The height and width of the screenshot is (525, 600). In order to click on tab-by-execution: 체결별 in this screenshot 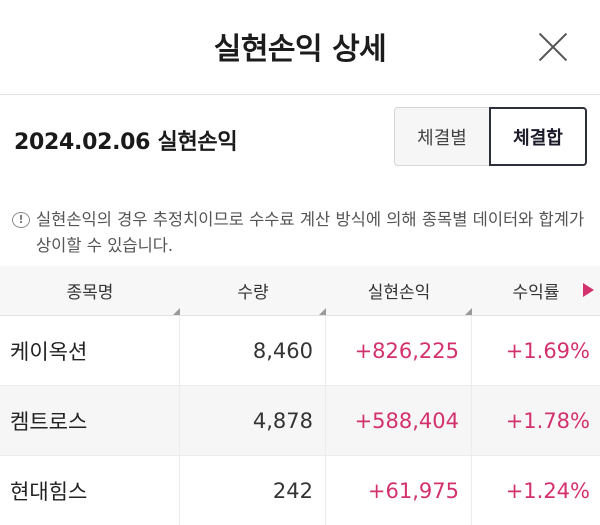, I will do `click(441, 136)`.